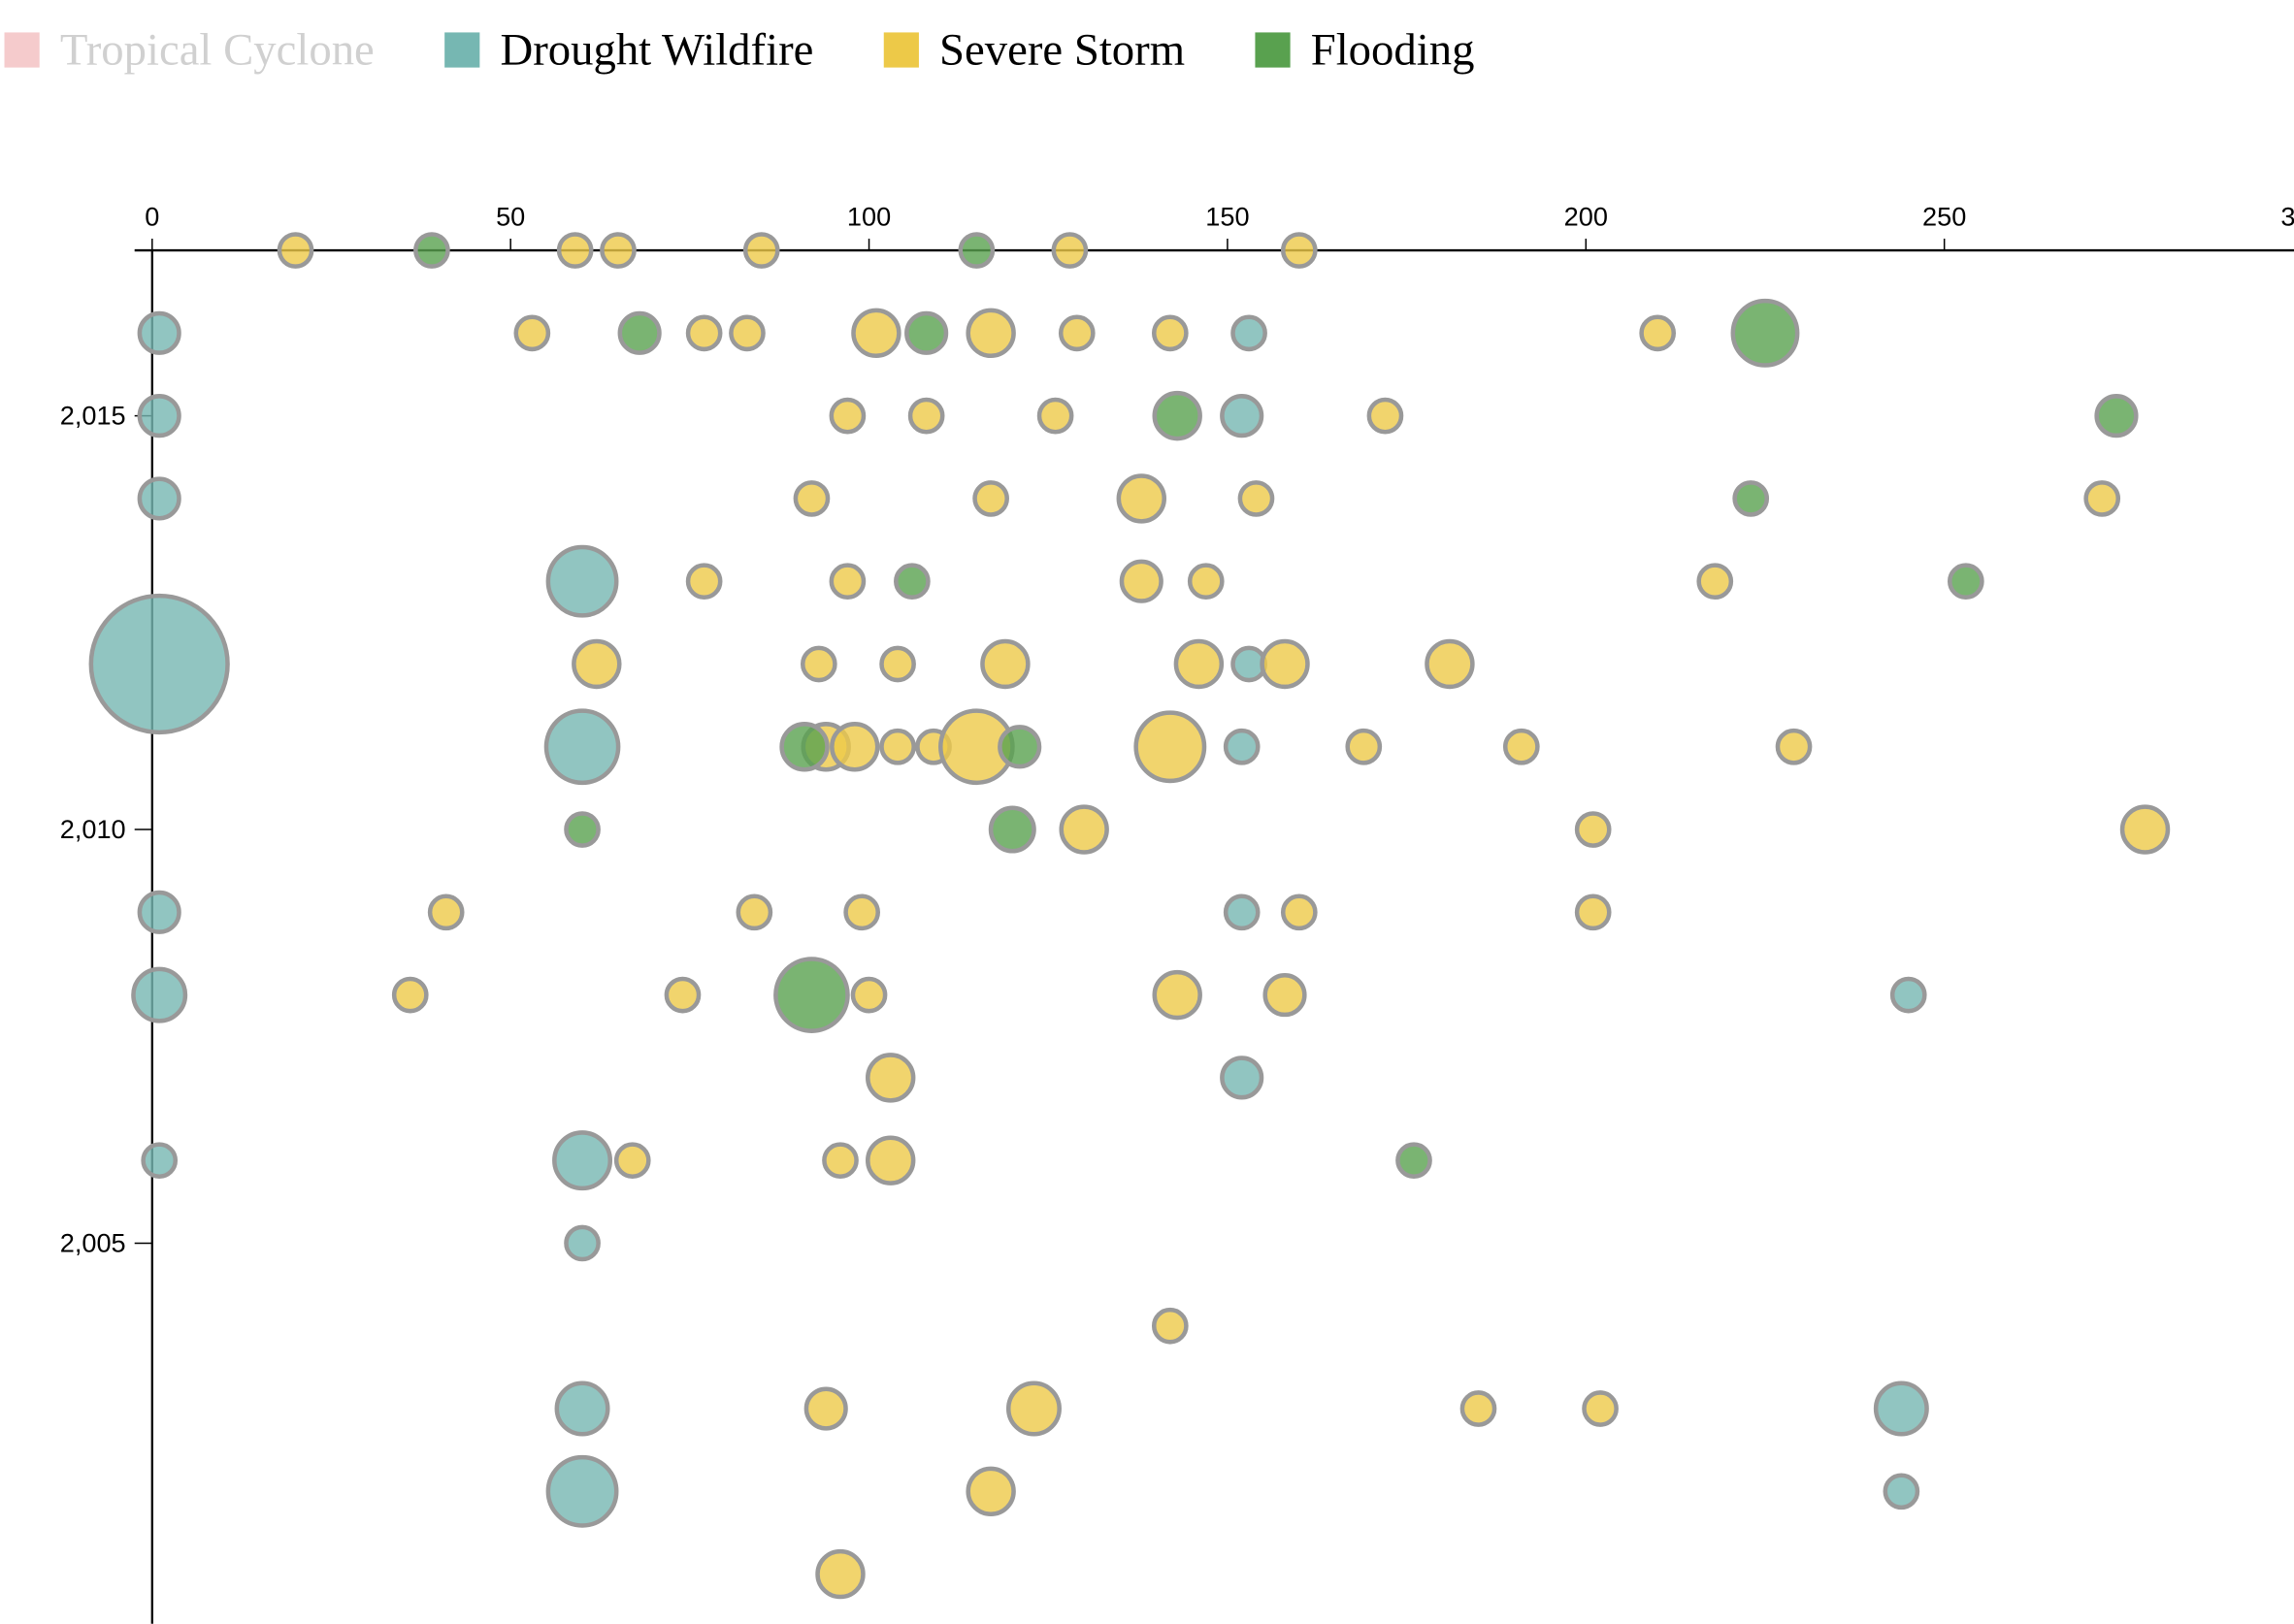 This screenshot has width=2294, height=1624. I want to click on x-tick-label: 250, so click(1944, 216).